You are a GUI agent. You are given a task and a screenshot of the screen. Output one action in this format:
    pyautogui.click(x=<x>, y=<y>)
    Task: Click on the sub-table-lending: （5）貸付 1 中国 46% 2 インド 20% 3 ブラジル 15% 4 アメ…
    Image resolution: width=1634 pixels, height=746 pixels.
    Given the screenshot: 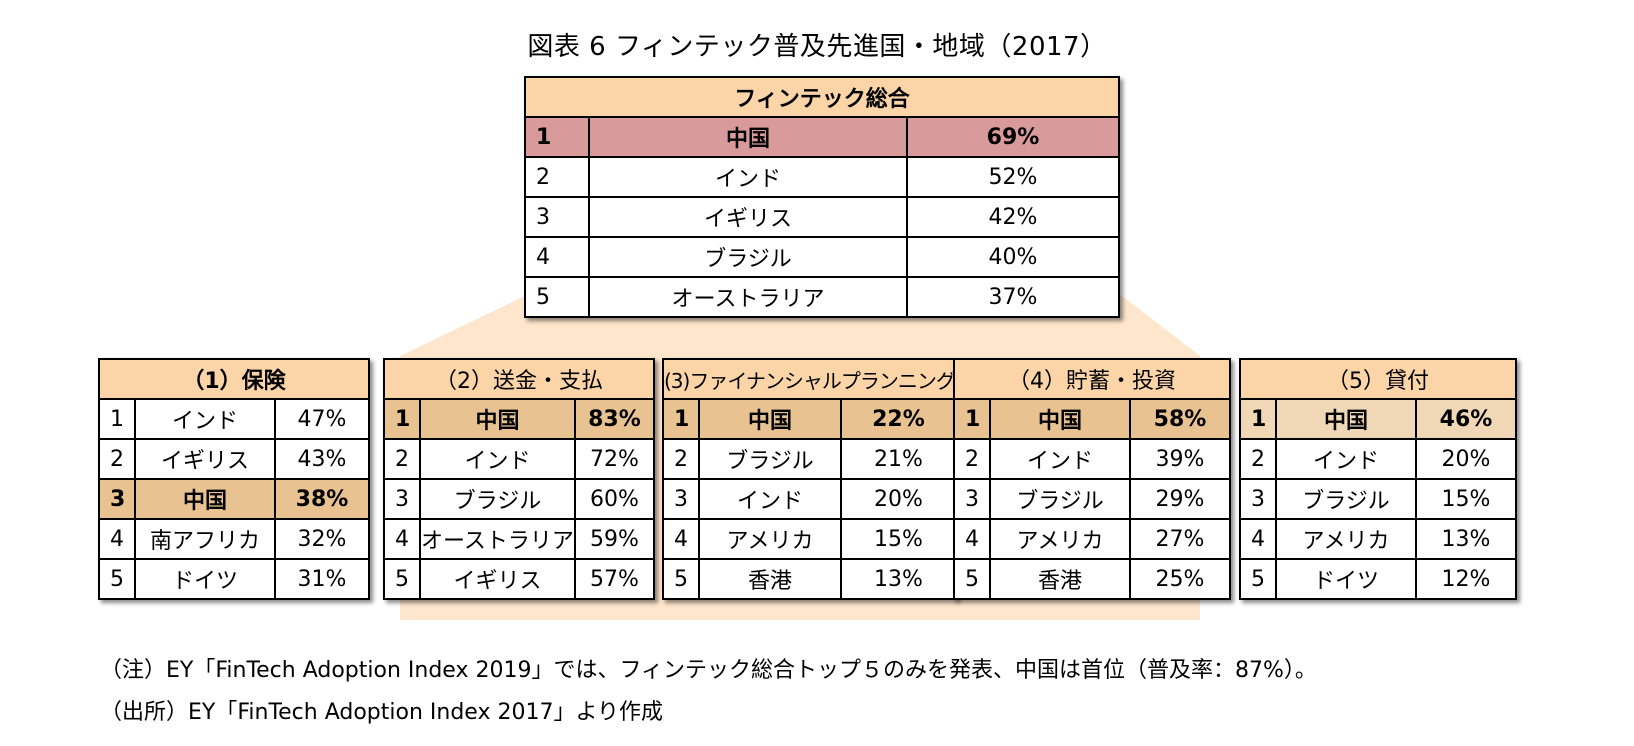 What is the action you would take?
    pyautogui.click(x=1378, y=479)
    